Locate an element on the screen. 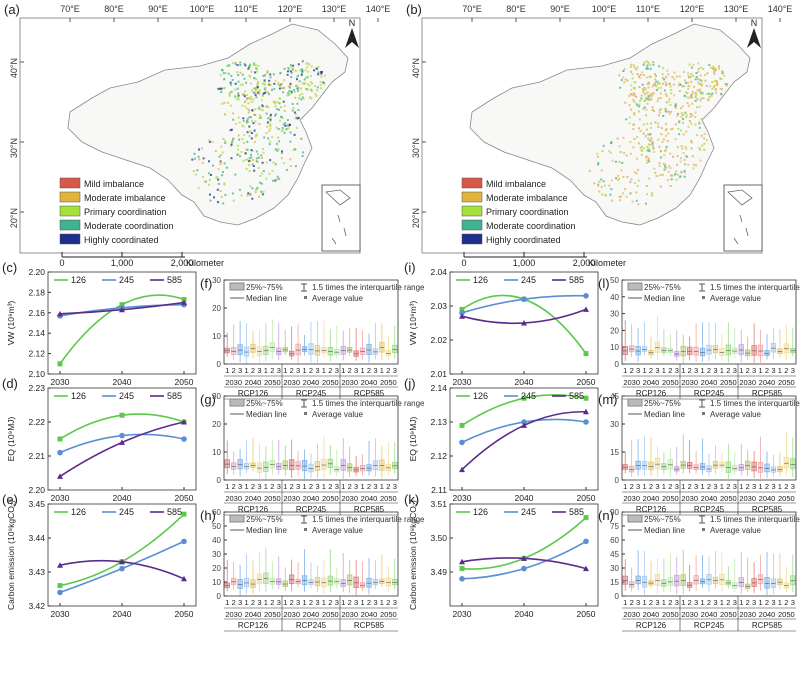 This screenshot has width=802, height=690. scale-tick-label: 1,000 is located at coordinates (122, 263).